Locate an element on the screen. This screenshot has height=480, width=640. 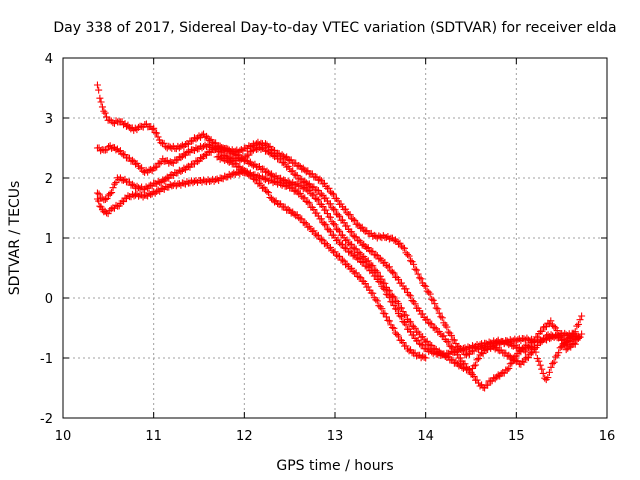
y-tick-label: 2 is located at coordinates (49, 179).